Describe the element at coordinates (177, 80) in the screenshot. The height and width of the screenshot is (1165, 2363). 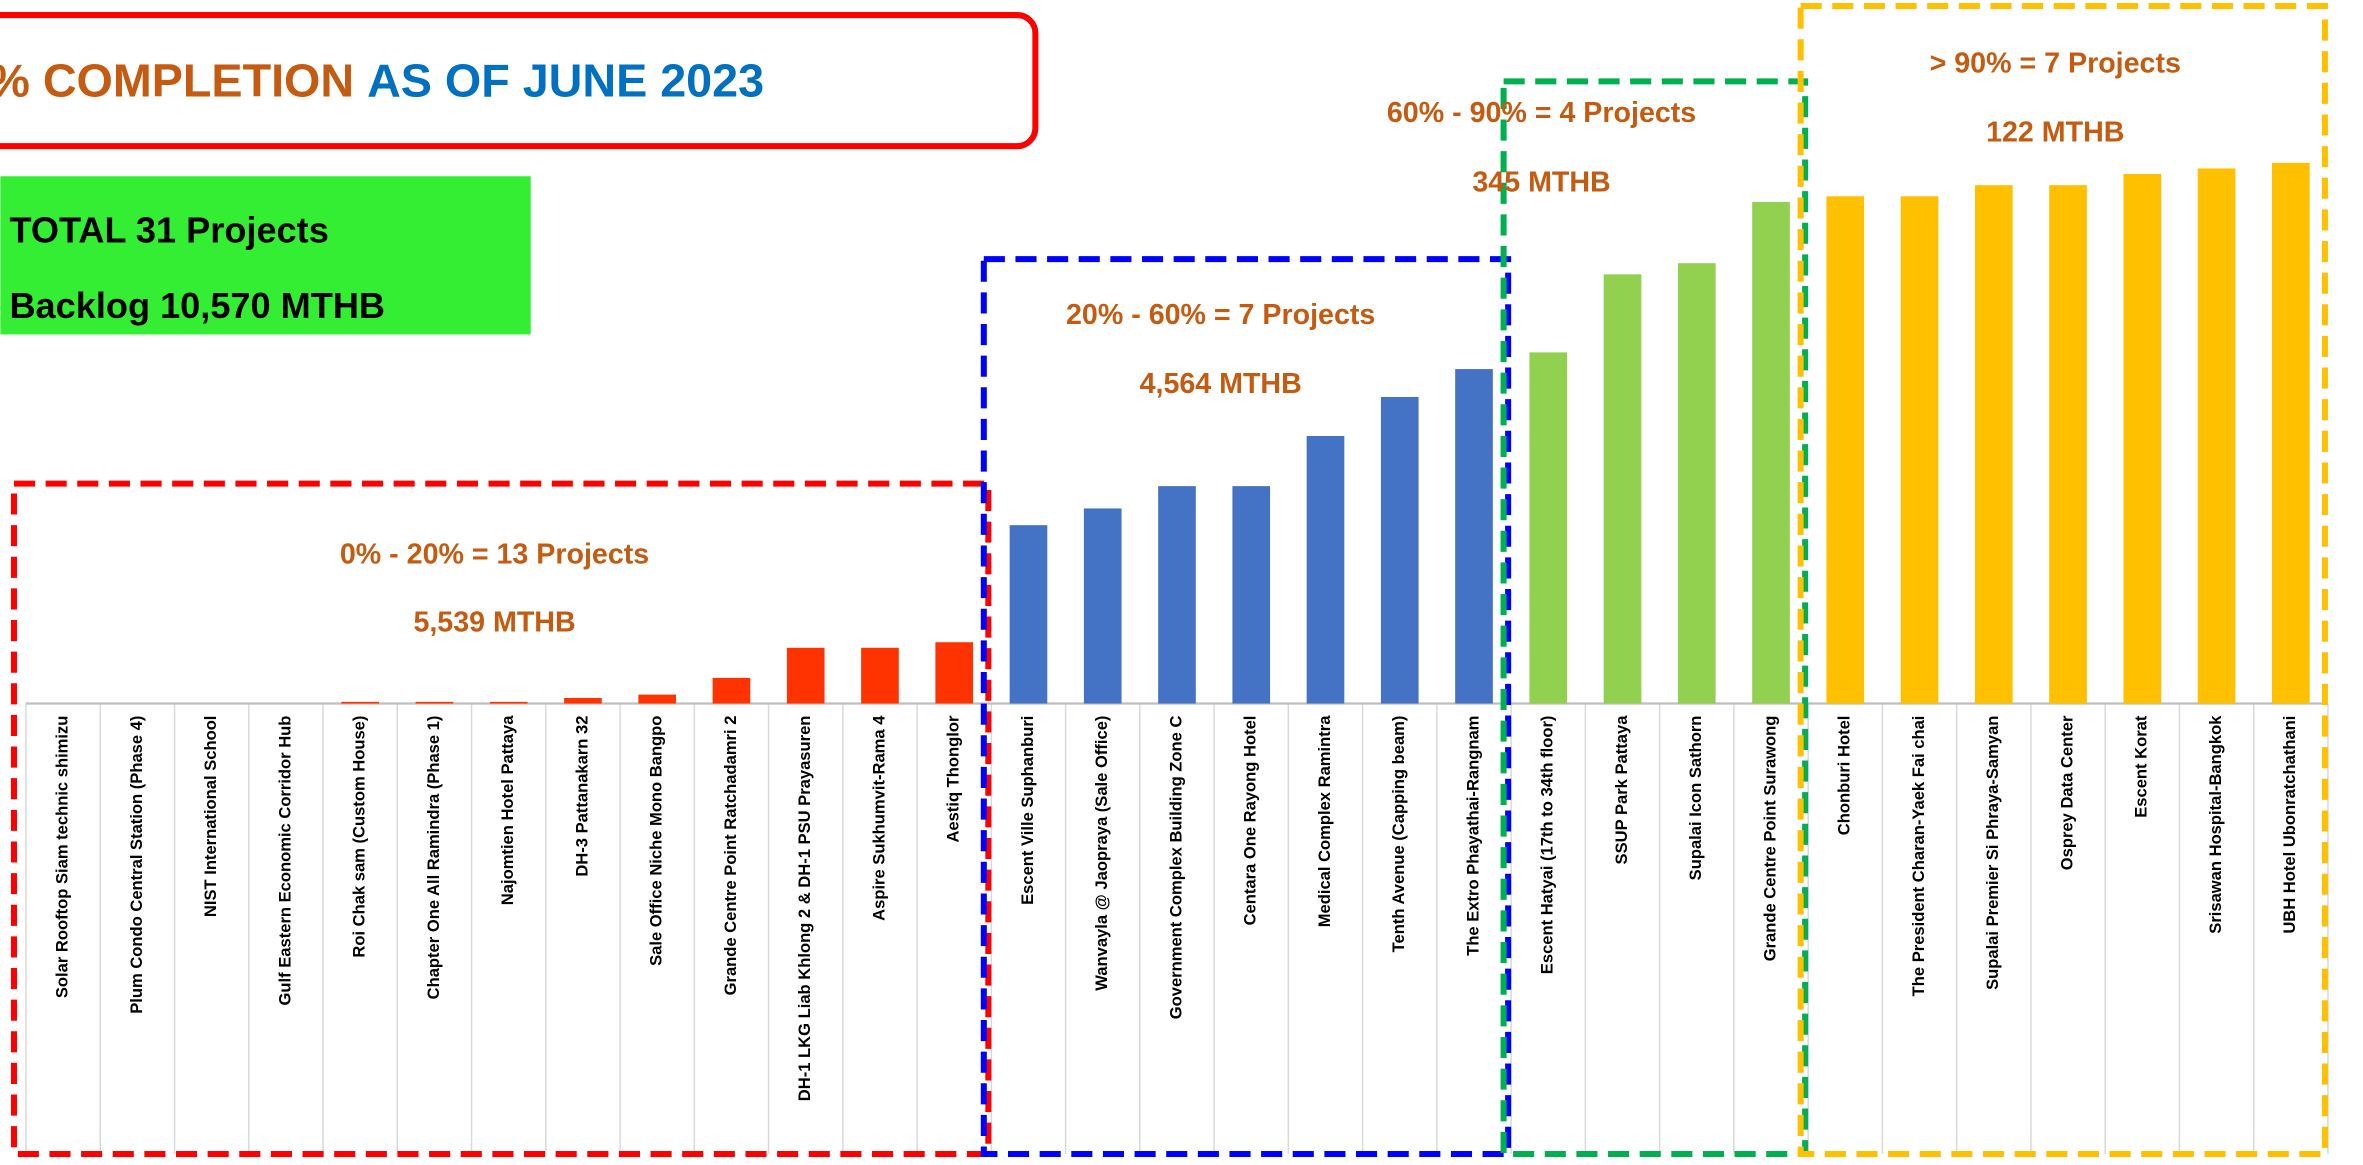
I see `title-part: % COMPLETION` at that location.